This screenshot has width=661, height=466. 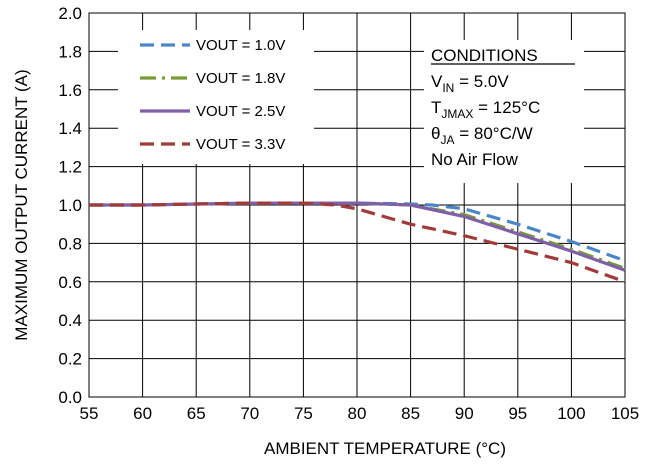 What do you see at coordinates (240, 111) in the screenshot?
I see `legend-label: VOUT = 2.5V` at bounding box center [240, 111].